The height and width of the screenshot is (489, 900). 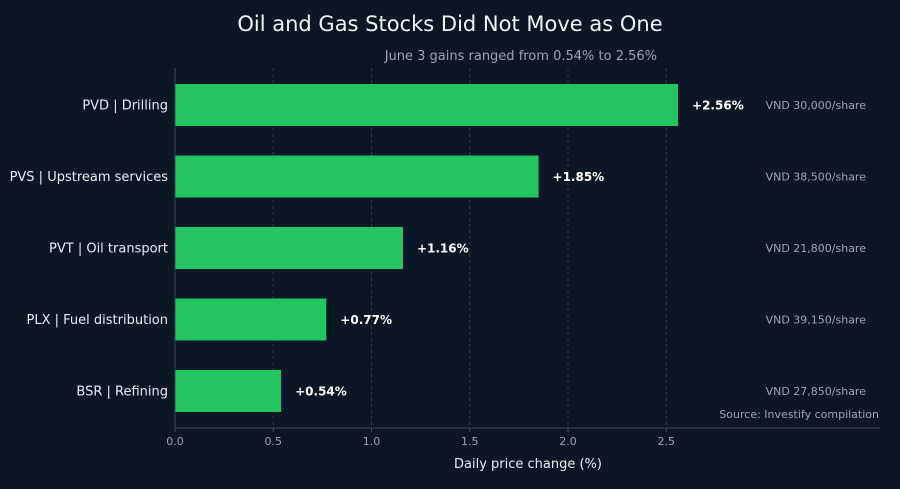 I want to click on category-label: PVT | Oil transport, so click(x=108, y=249).